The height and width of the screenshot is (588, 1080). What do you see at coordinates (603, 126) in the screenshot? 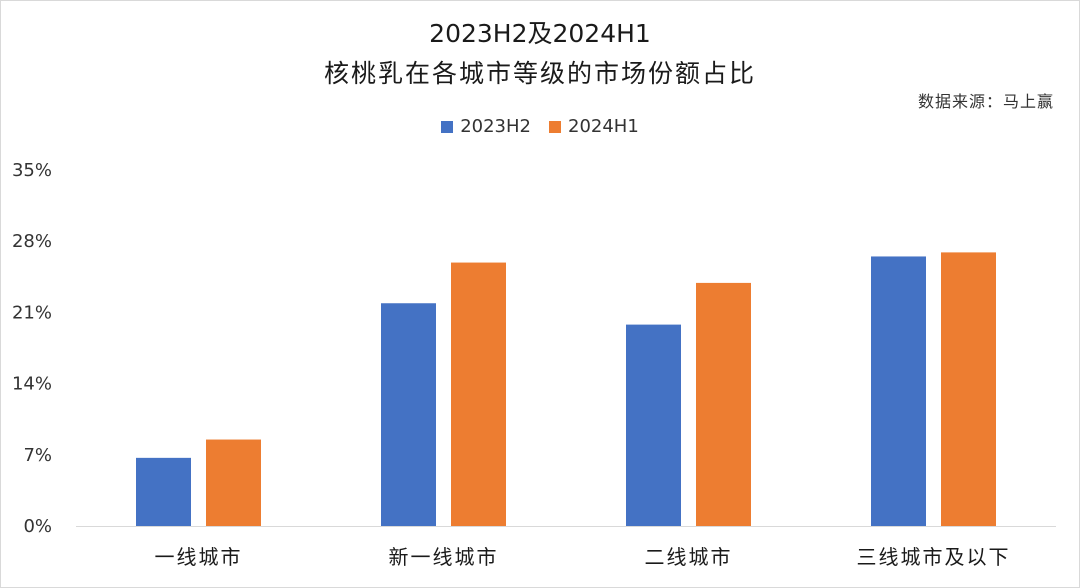
I see `legend-label-2024h1: 2024H1` at bounding box center [603, 126].